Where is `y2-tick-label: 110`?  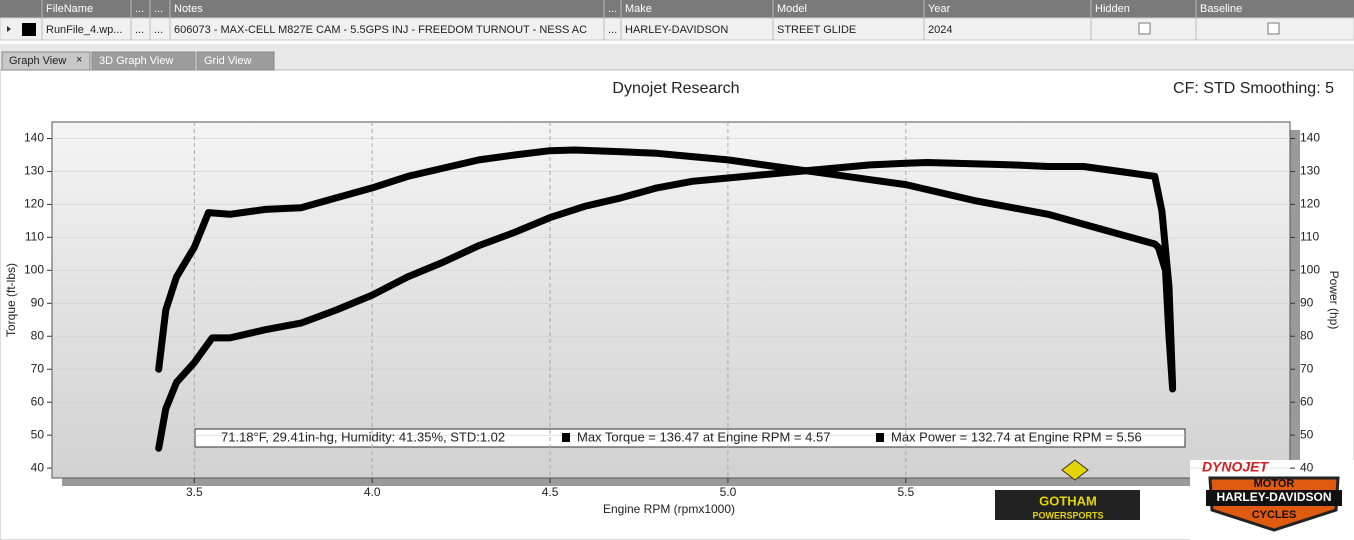 y2-tick-label: 110 is located at coordinates (1309, 237).